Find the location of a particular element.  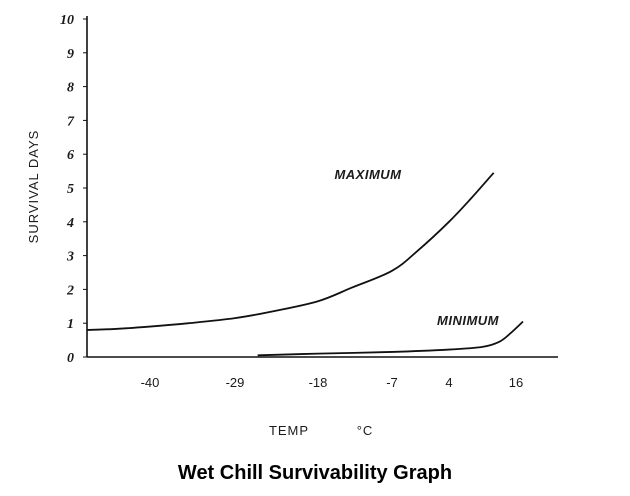

y-tick-label: 2 is located at coordinates (70, 290).